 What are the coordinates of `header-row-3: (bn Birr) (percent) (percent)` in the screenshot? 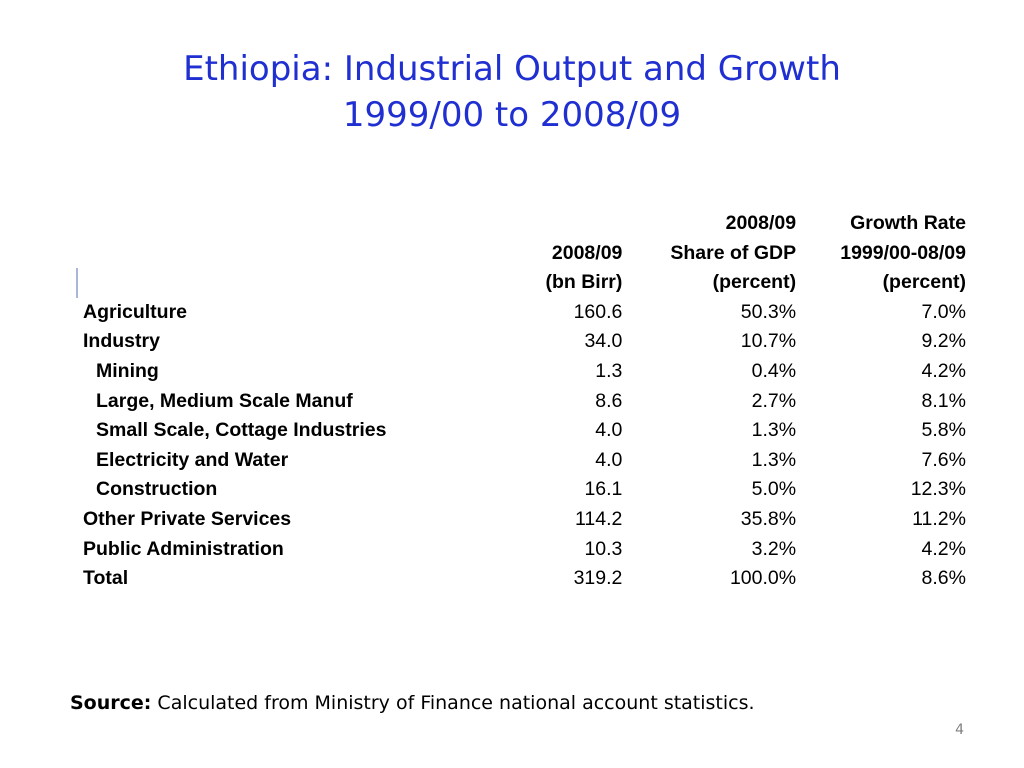 It's located at (521, 283).